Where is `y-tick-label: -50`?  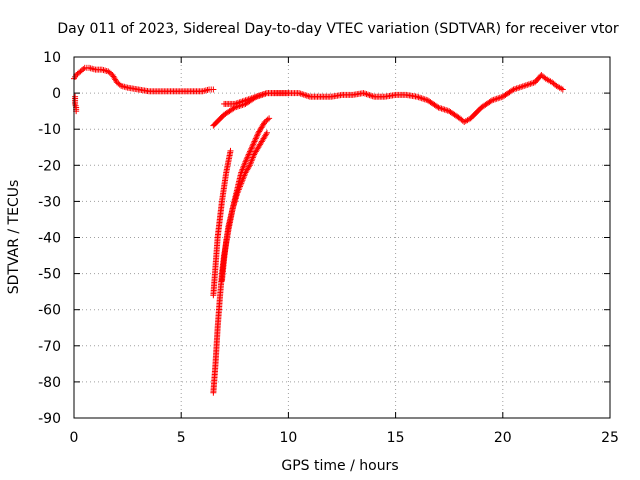
y-tick-label: -50 is located at coordinates (49, 275).